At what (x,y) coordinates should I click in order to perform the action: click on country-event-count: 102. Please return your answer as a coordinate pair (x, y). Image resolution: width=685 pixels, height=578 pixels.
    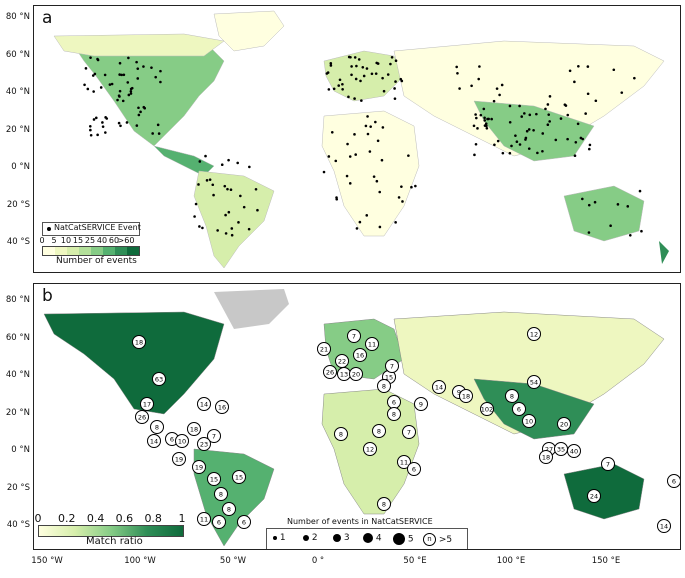
    Looking at the image, I should click on (487, 409).